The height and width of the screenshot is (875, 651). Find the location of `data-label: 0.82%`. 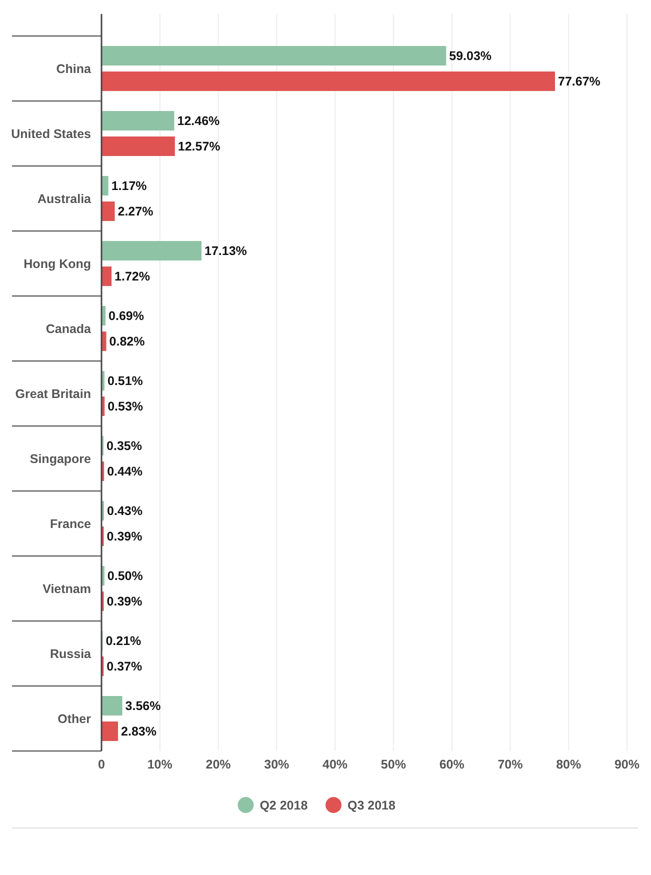

data-label: 0.82% is located at coordinates (127, 341).